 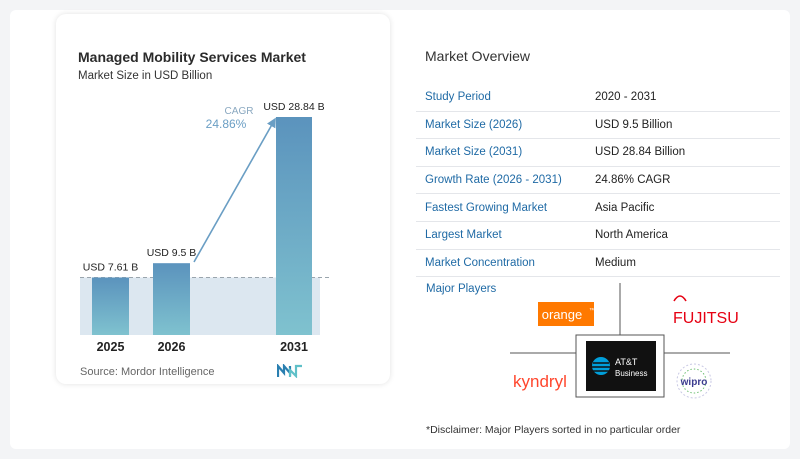 What do you see at coordinates (147, 372) in the screenshot?
I see `source-text: Source: Mordor Intelligence` at bounding box center [147, 372].